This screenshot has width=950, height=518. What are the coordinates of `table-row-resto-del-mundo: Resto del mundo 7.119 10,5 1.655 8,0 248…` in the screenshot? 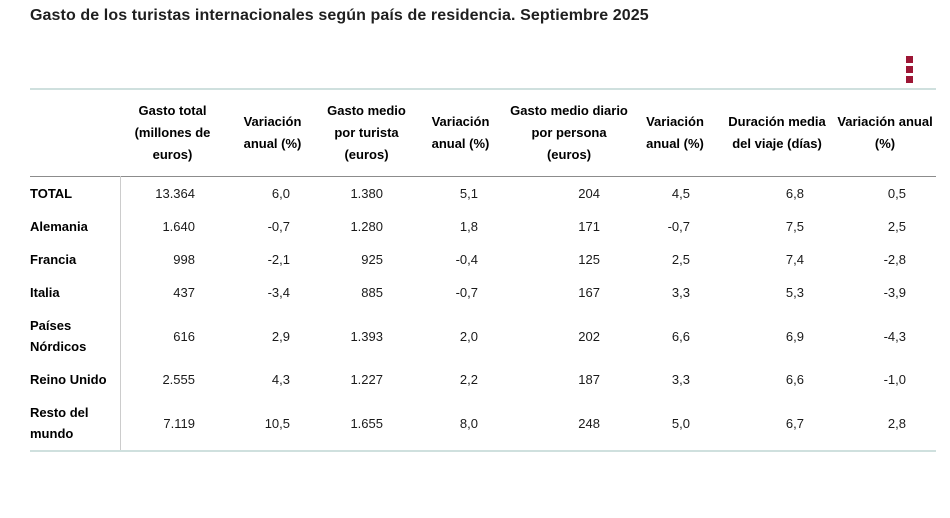 It's located at (483, 423).